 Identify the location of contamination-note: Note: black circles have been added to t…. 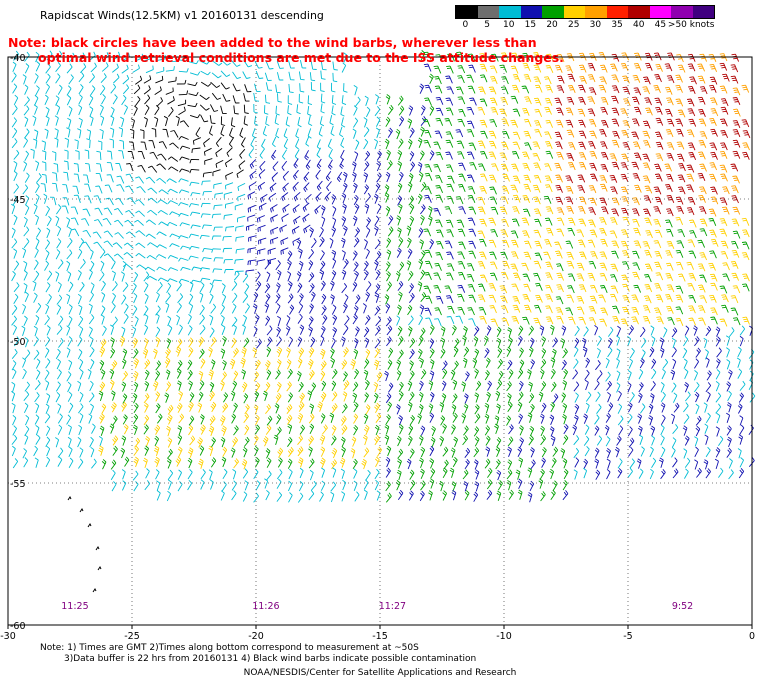
(288, 50).